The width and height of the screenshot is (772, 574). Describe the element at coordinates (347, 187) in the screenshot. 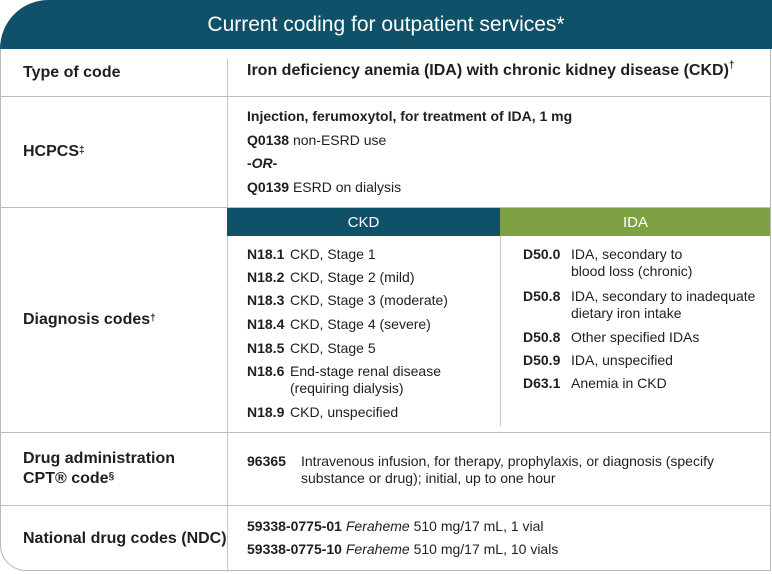

I see `hcpcs-code2-desc: ESRD on dialysis` at that location.